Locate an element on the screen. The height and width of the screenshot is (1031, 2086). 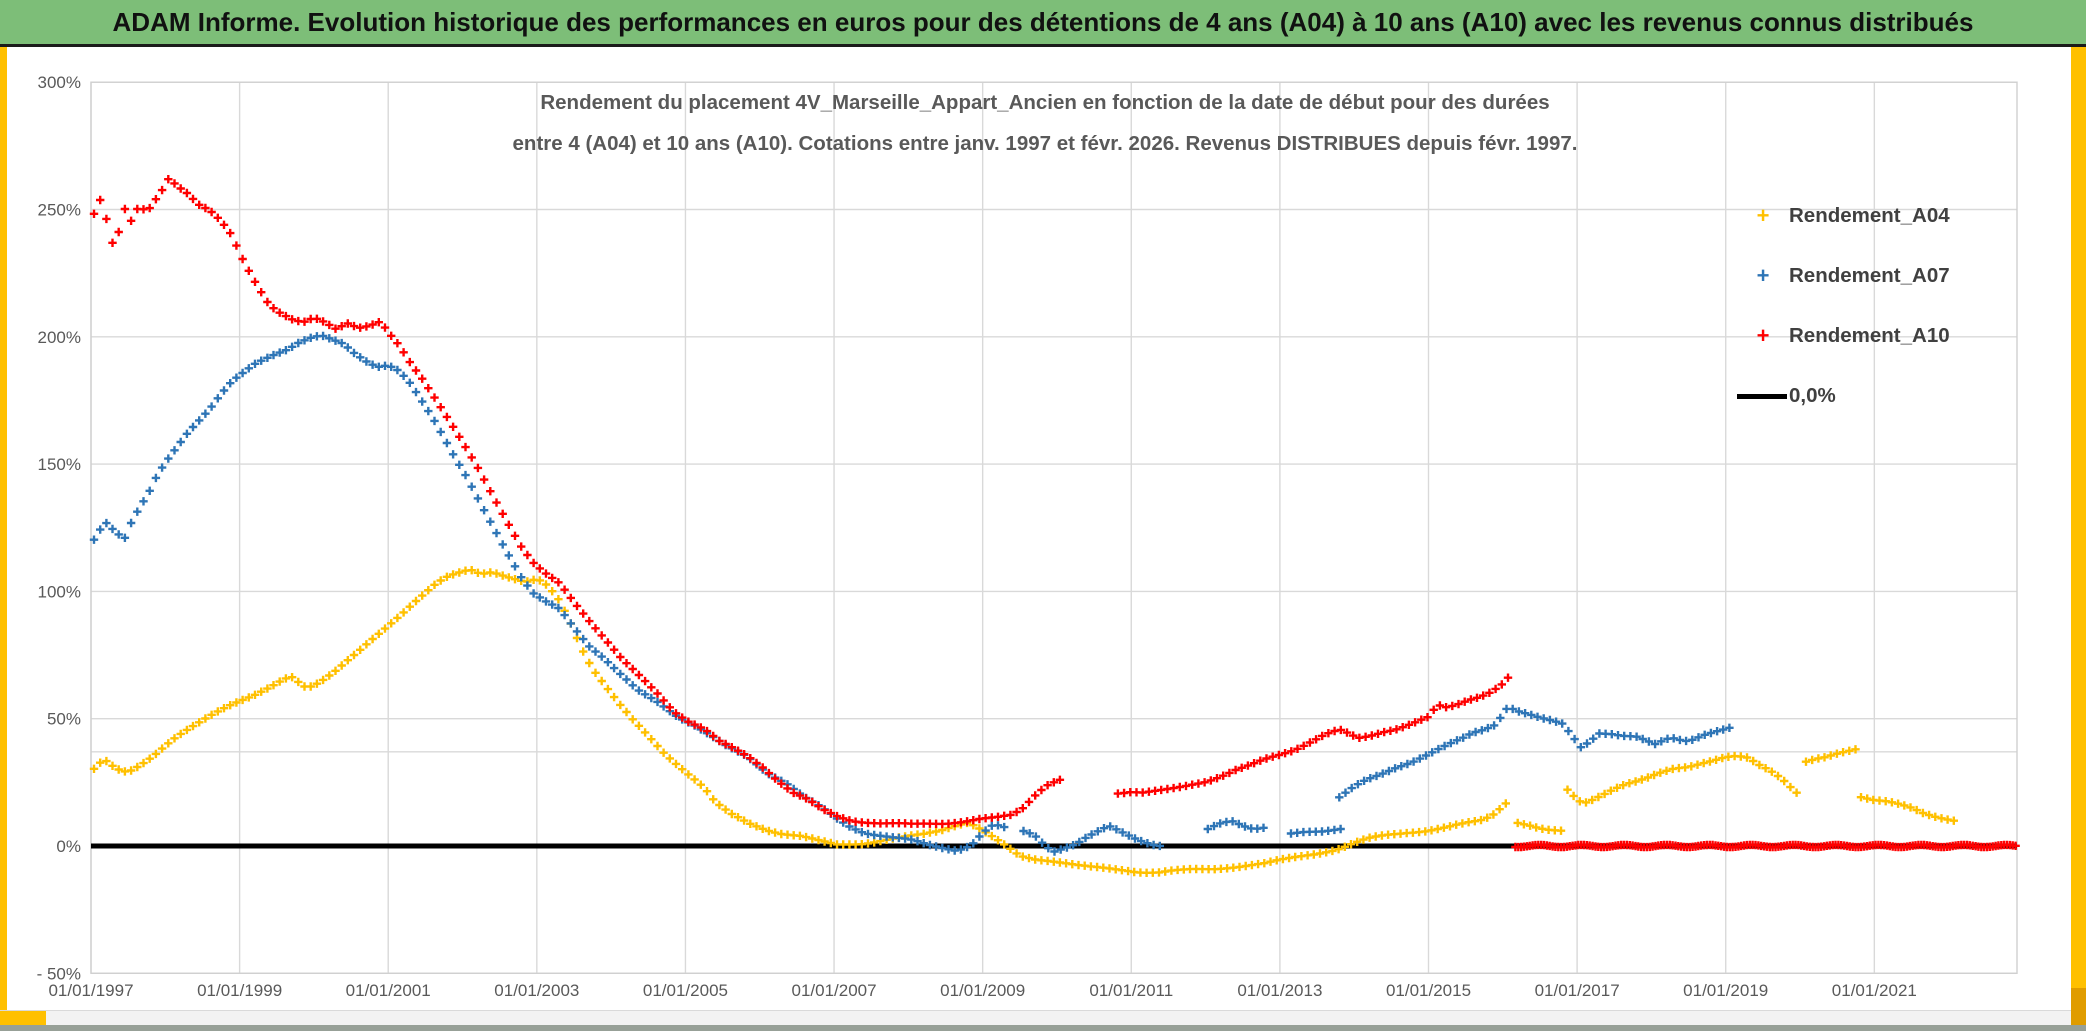
y-axis-label: 150% is located at coordinates (59, 464).